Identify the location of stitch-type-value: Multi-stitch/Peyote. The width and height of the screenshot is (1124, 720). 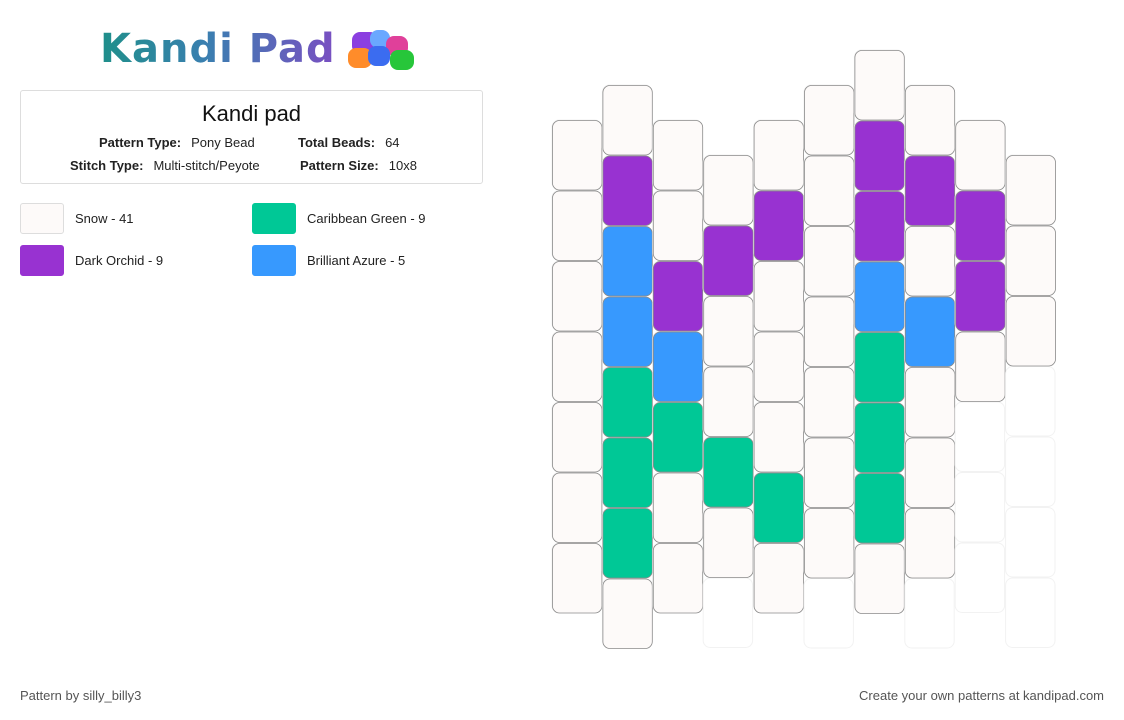
(206, 165).